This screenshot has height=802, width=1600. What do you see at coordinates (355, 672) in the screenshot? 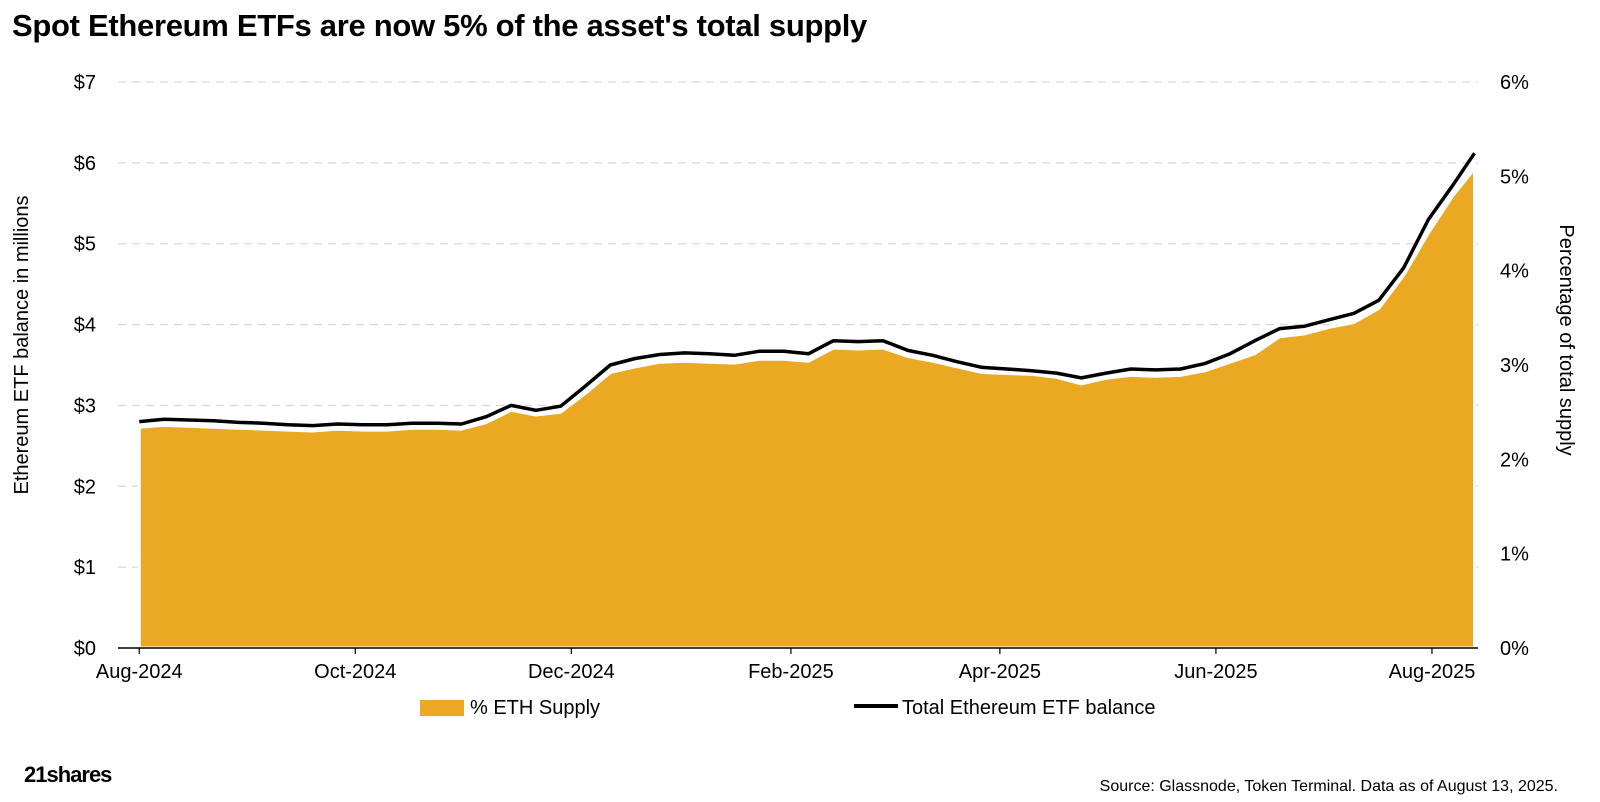
I see `x-tick-label: Oct-2024` at bounding box center [355, 672].